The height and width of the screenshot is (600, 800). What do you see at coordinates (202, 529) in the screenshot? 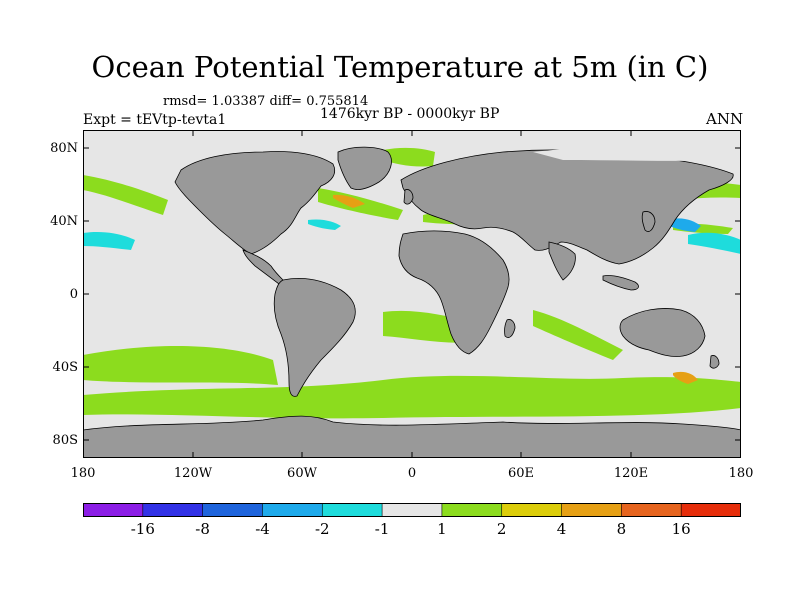
I see `colorbar-label: -8` at bounding box center [202, 529].